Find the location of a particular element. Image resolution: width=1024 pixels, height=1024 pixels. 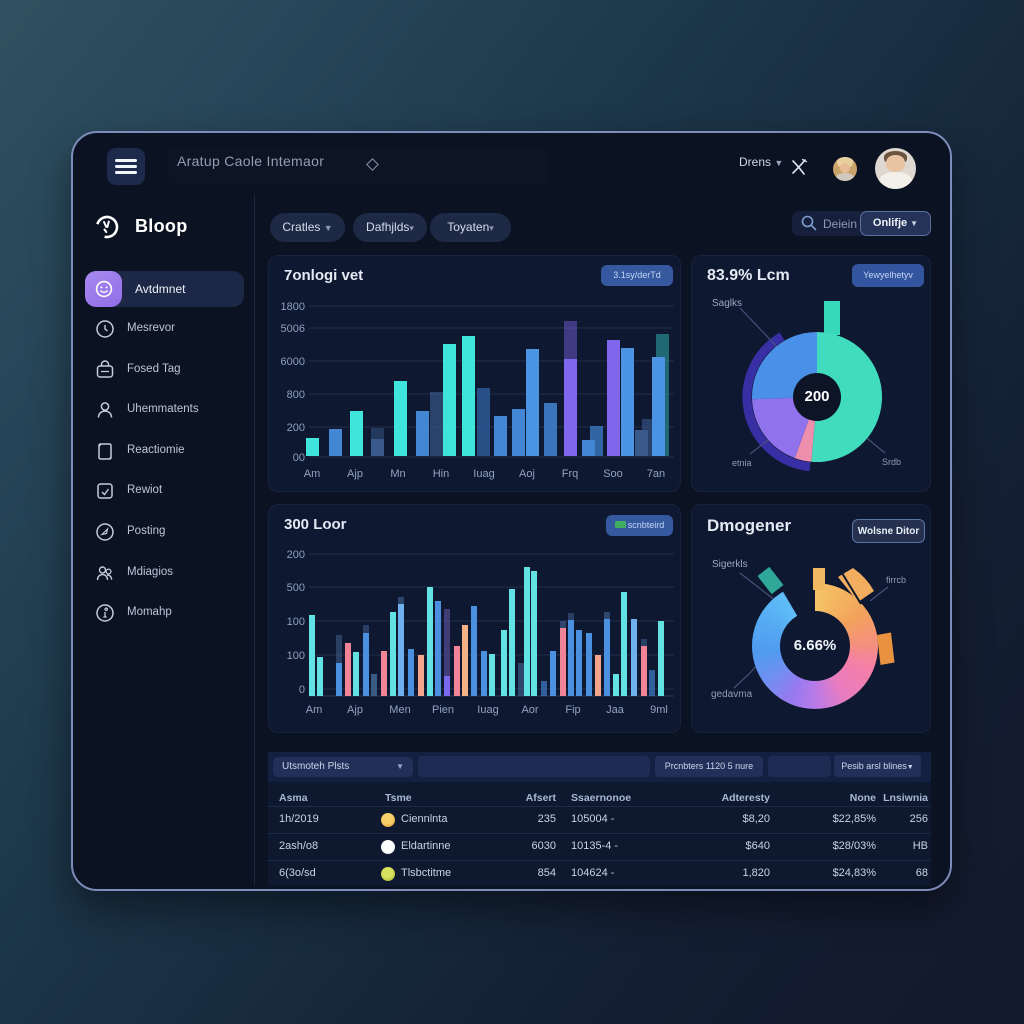

svg-text: Hin is located at coordinates (441, 474).